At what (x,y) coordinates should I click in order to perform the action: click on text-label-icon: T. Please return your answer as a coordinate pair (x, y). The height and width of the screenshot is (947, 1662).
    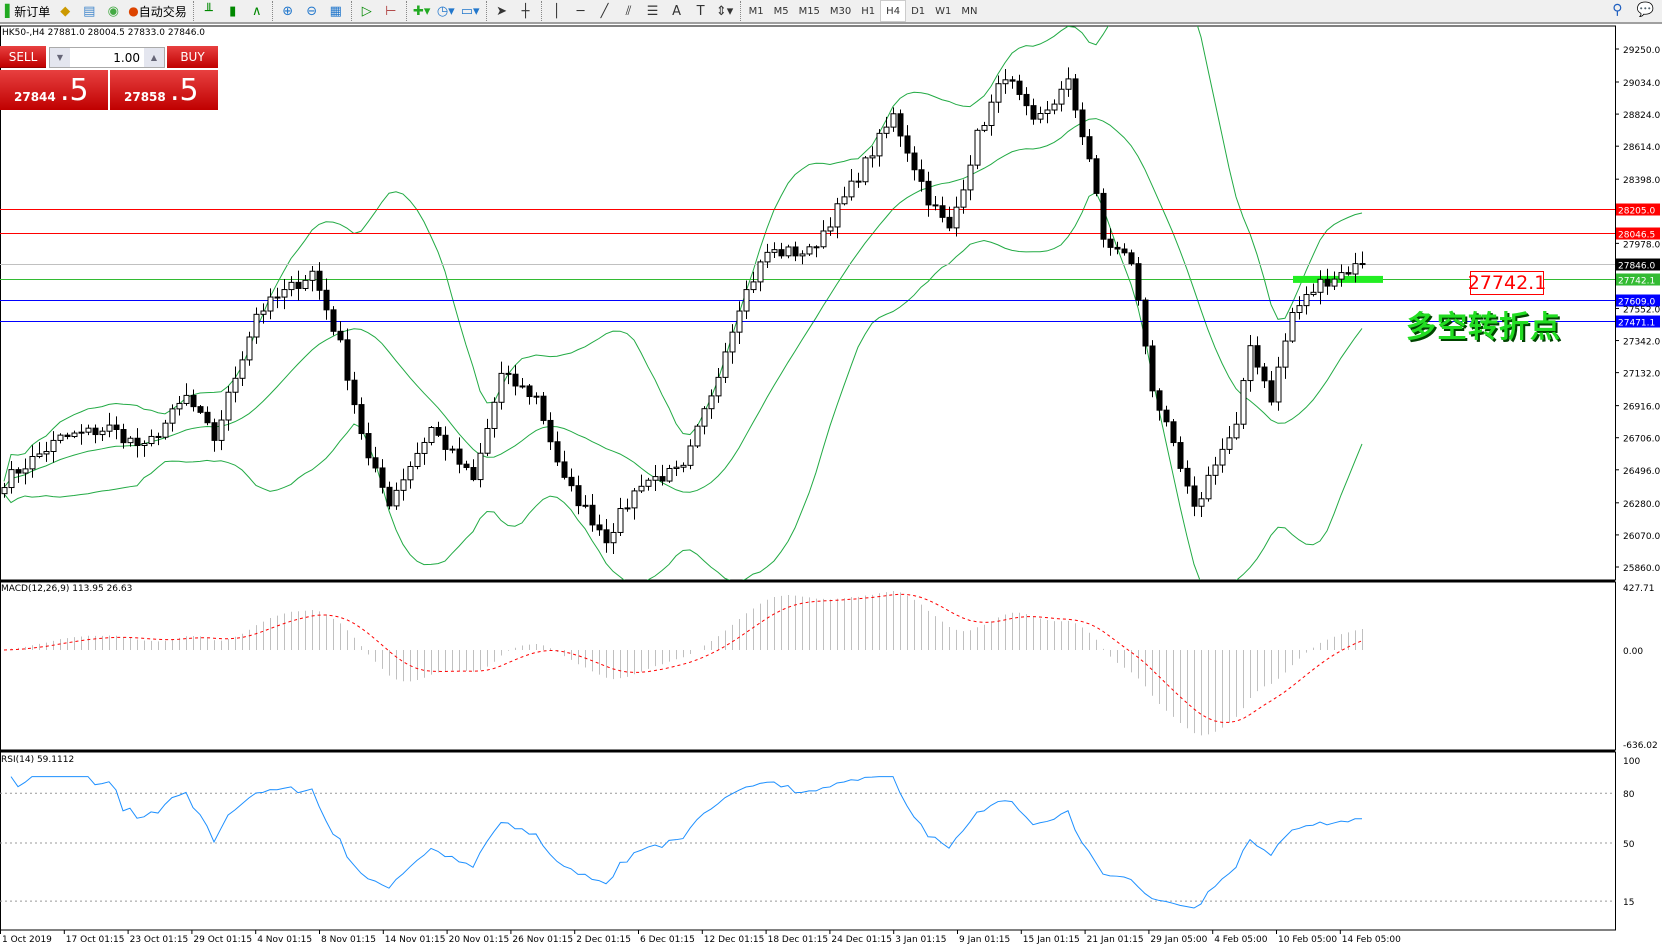
    Looking at the image, I should click on (700, 11).